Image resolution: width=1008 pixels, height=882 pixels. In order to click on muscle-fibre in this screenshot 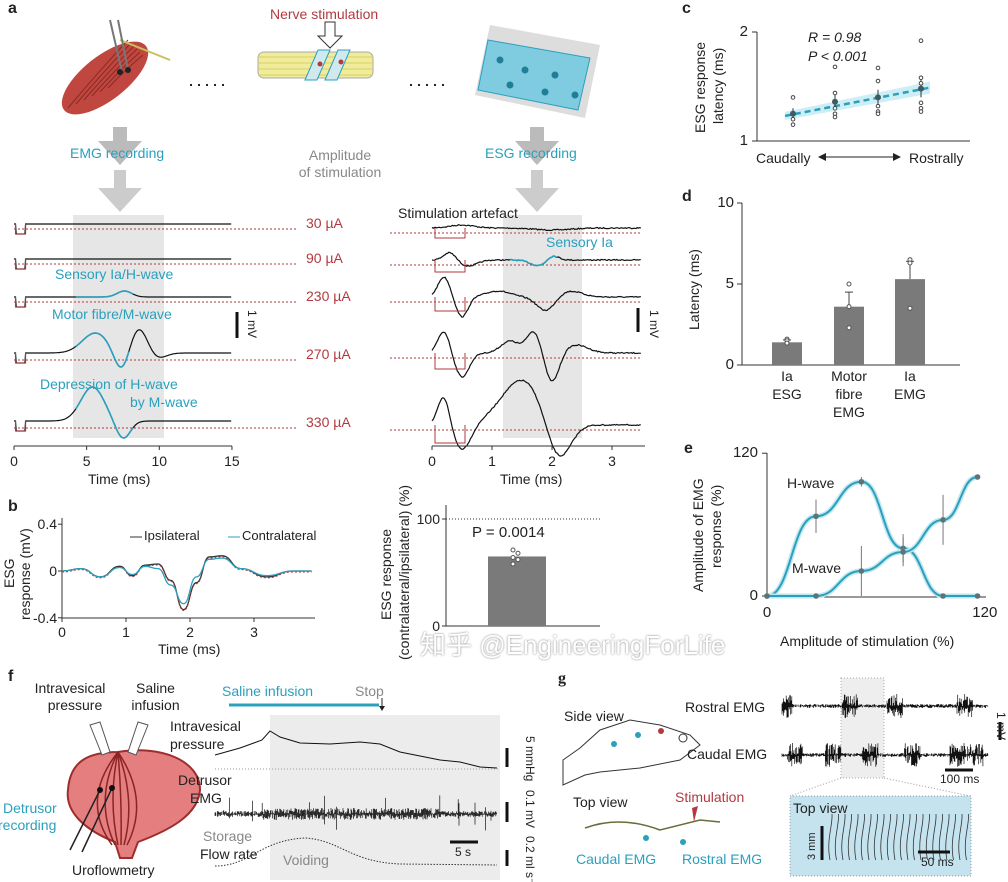, I will do `click(114, 72)`.